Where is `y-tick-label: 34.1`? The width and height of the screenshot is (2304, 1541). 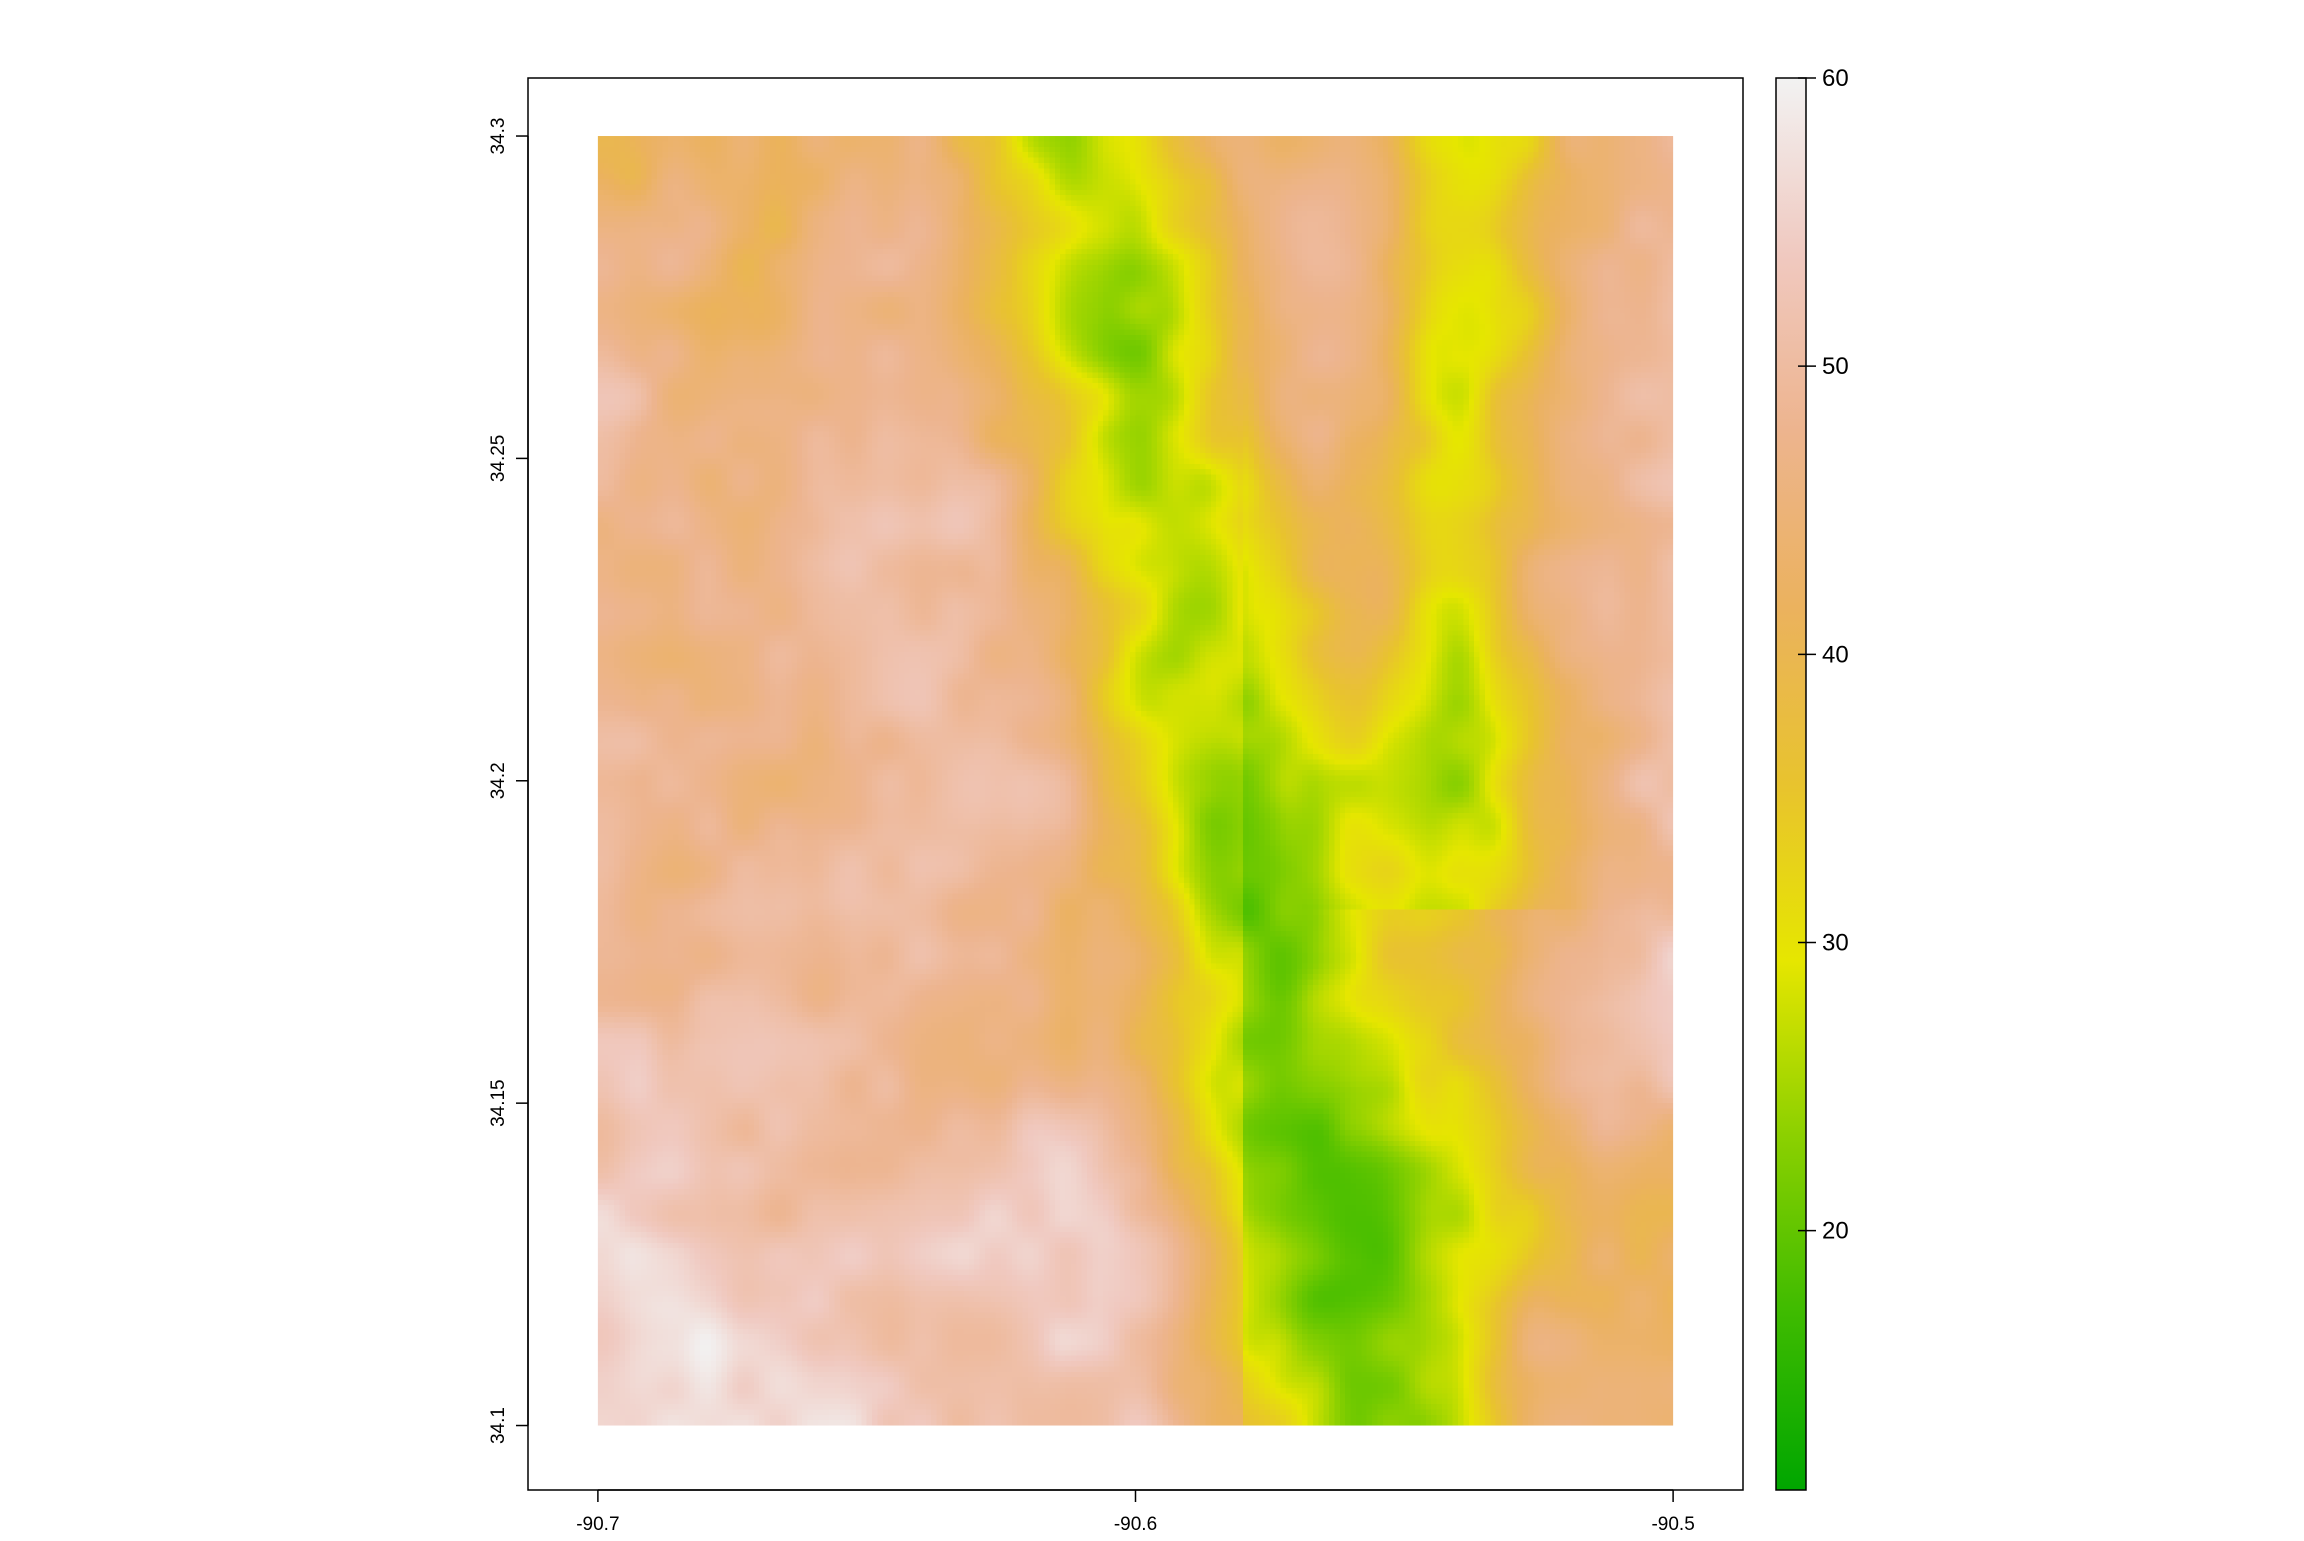
y-tick-label: 34.1 is located at coordinates (498, 1425).